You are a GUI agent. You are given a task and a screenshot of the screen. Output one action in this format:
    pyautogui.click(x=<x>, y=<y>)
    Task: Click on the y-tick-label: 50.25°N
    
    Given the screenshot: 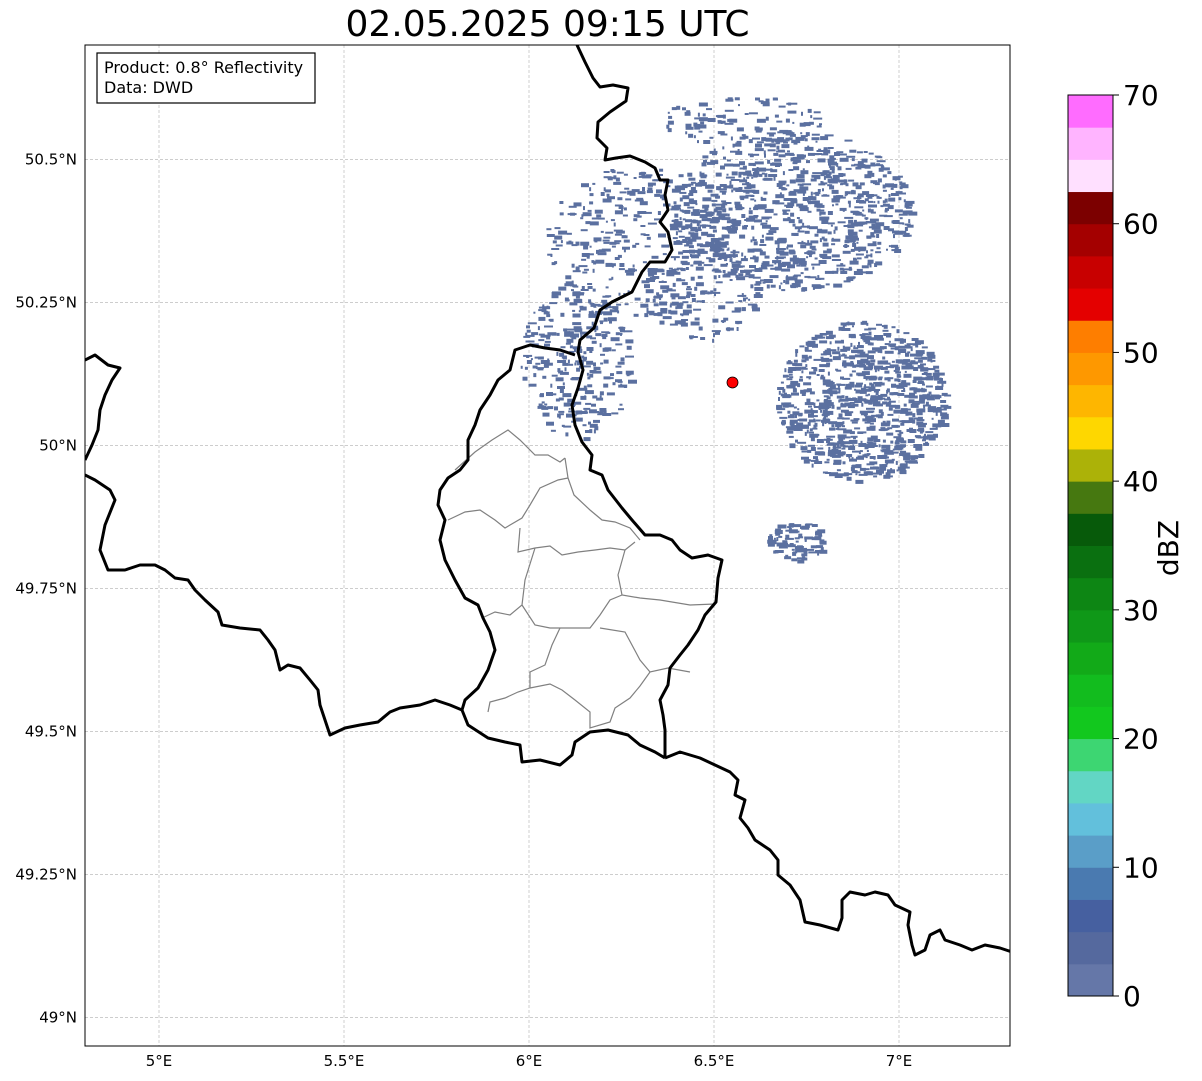 What is the action you would take?
    pyautogui.click(x=46, y=302)
    